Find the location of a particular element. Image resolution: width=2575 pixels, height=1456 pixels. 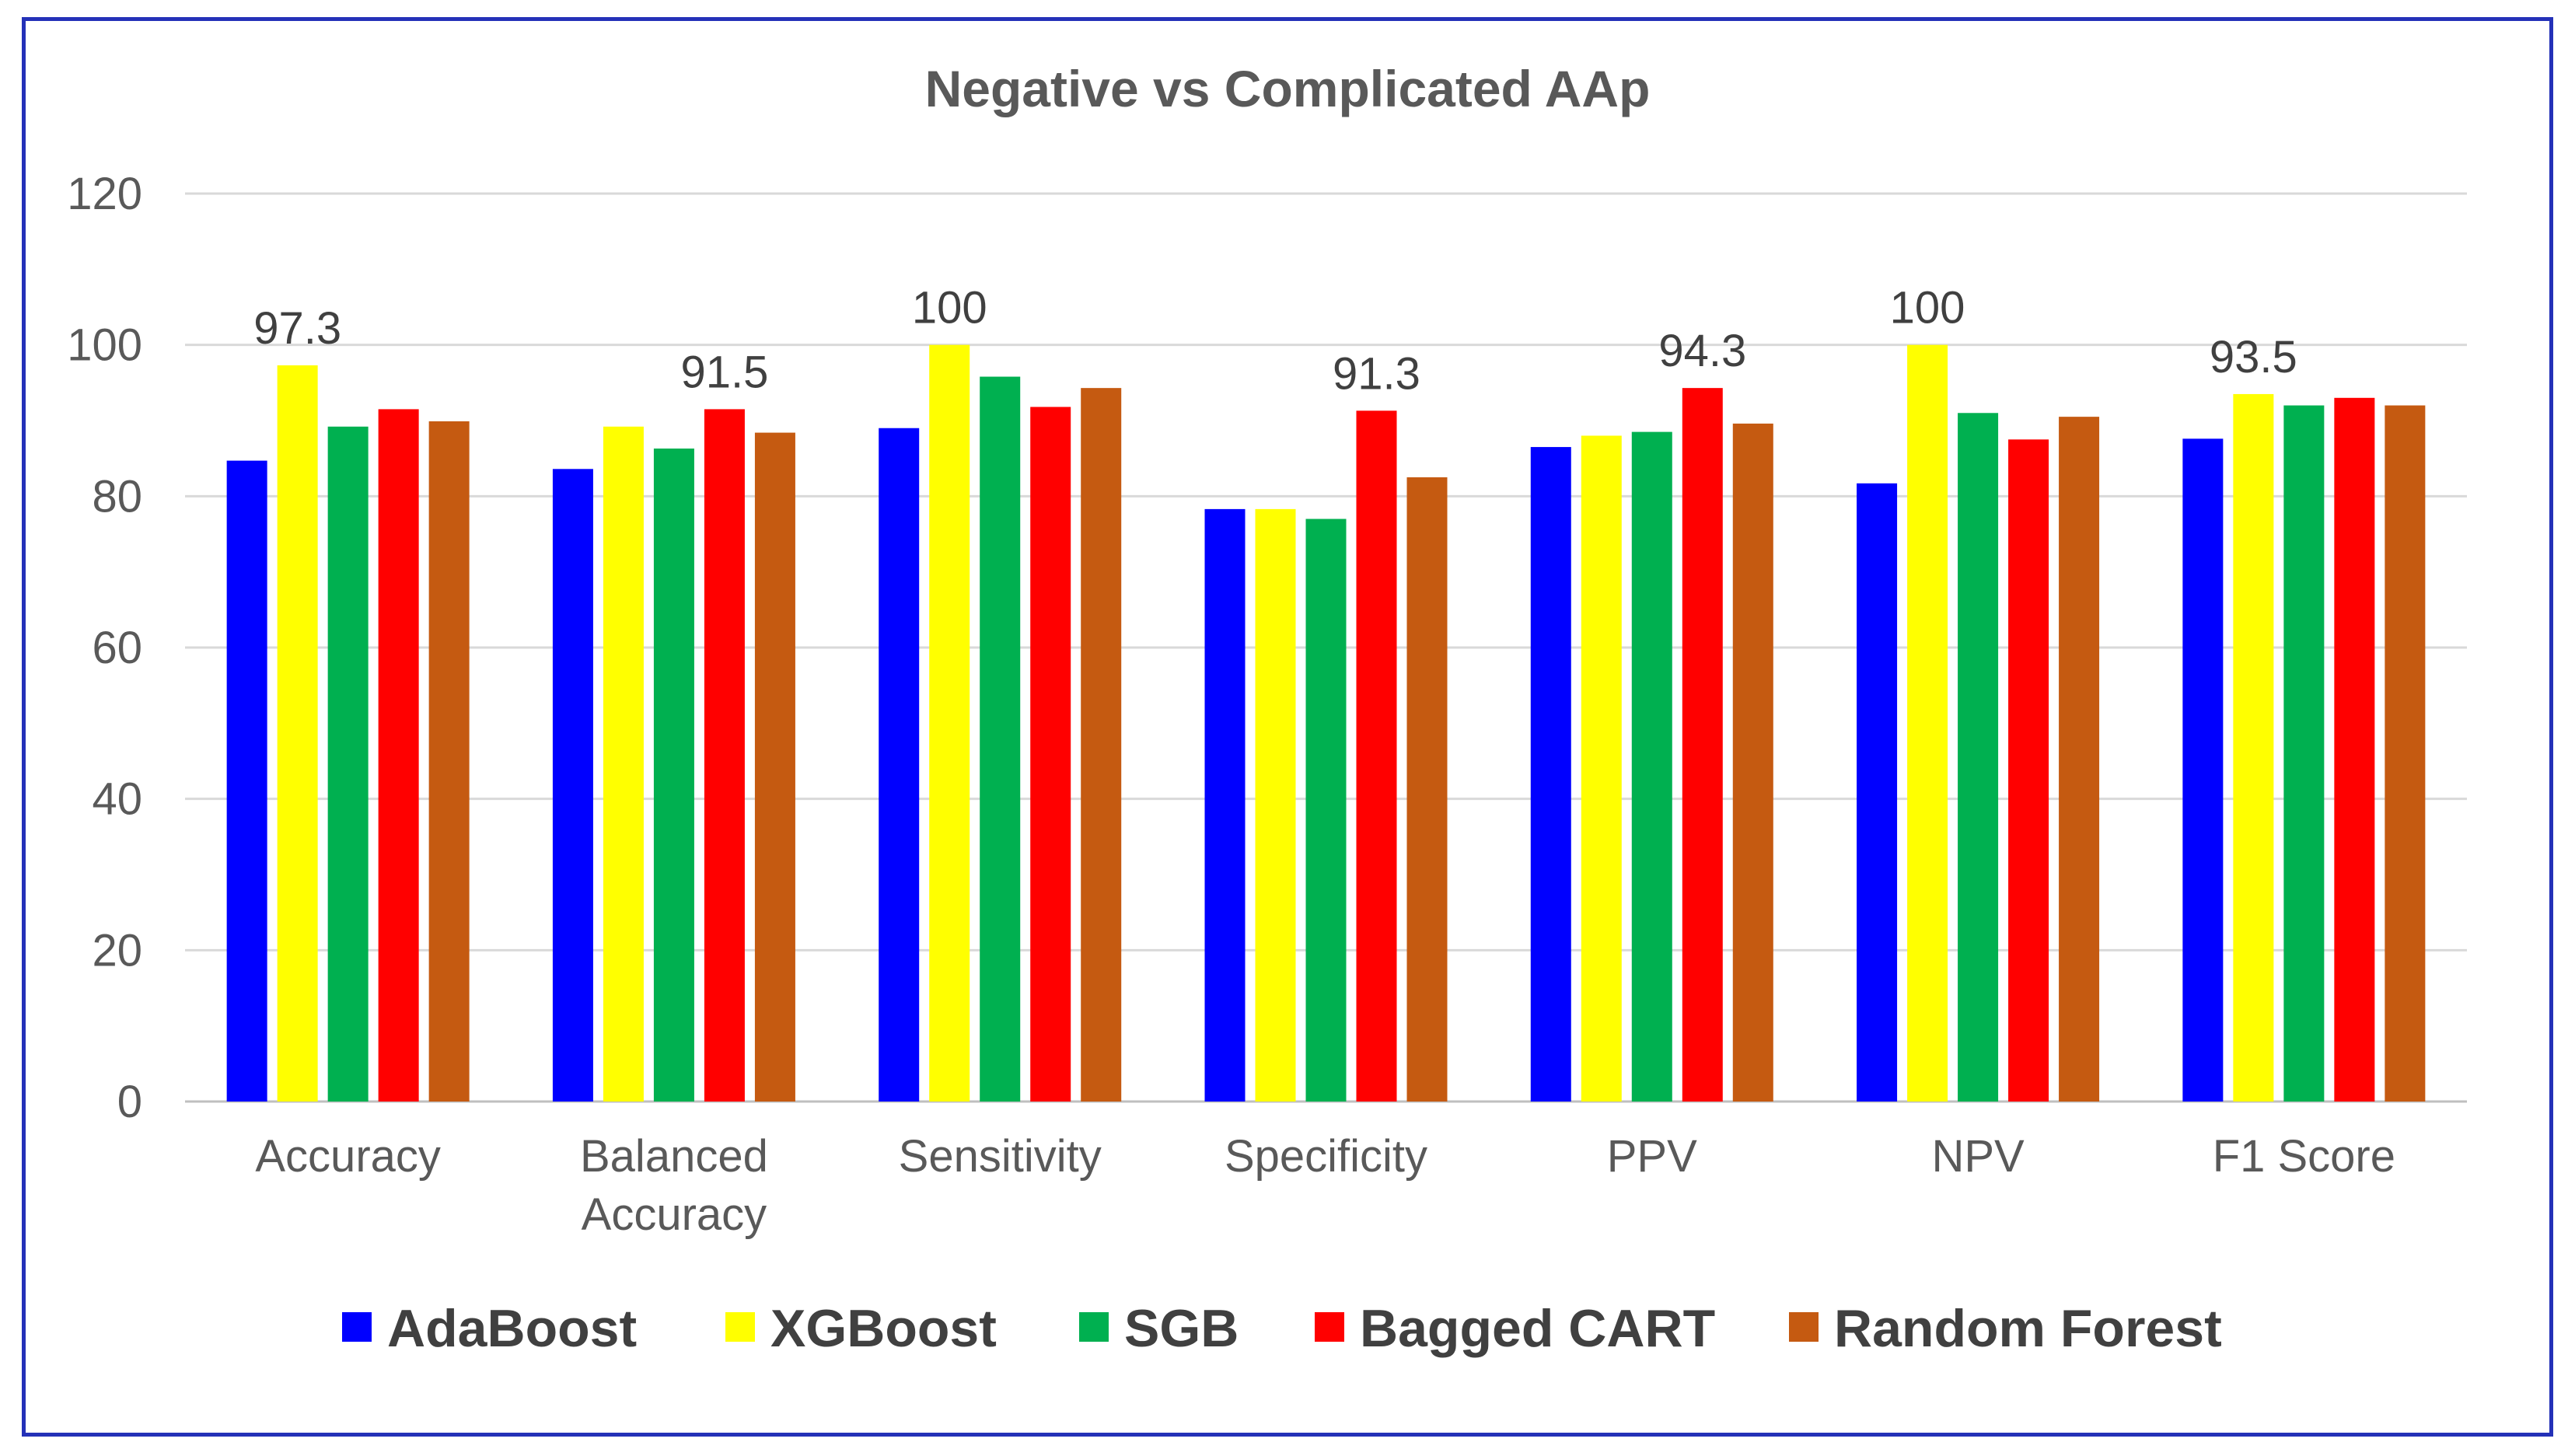

category-label: PPV is located at coordinates (1652, 1156).